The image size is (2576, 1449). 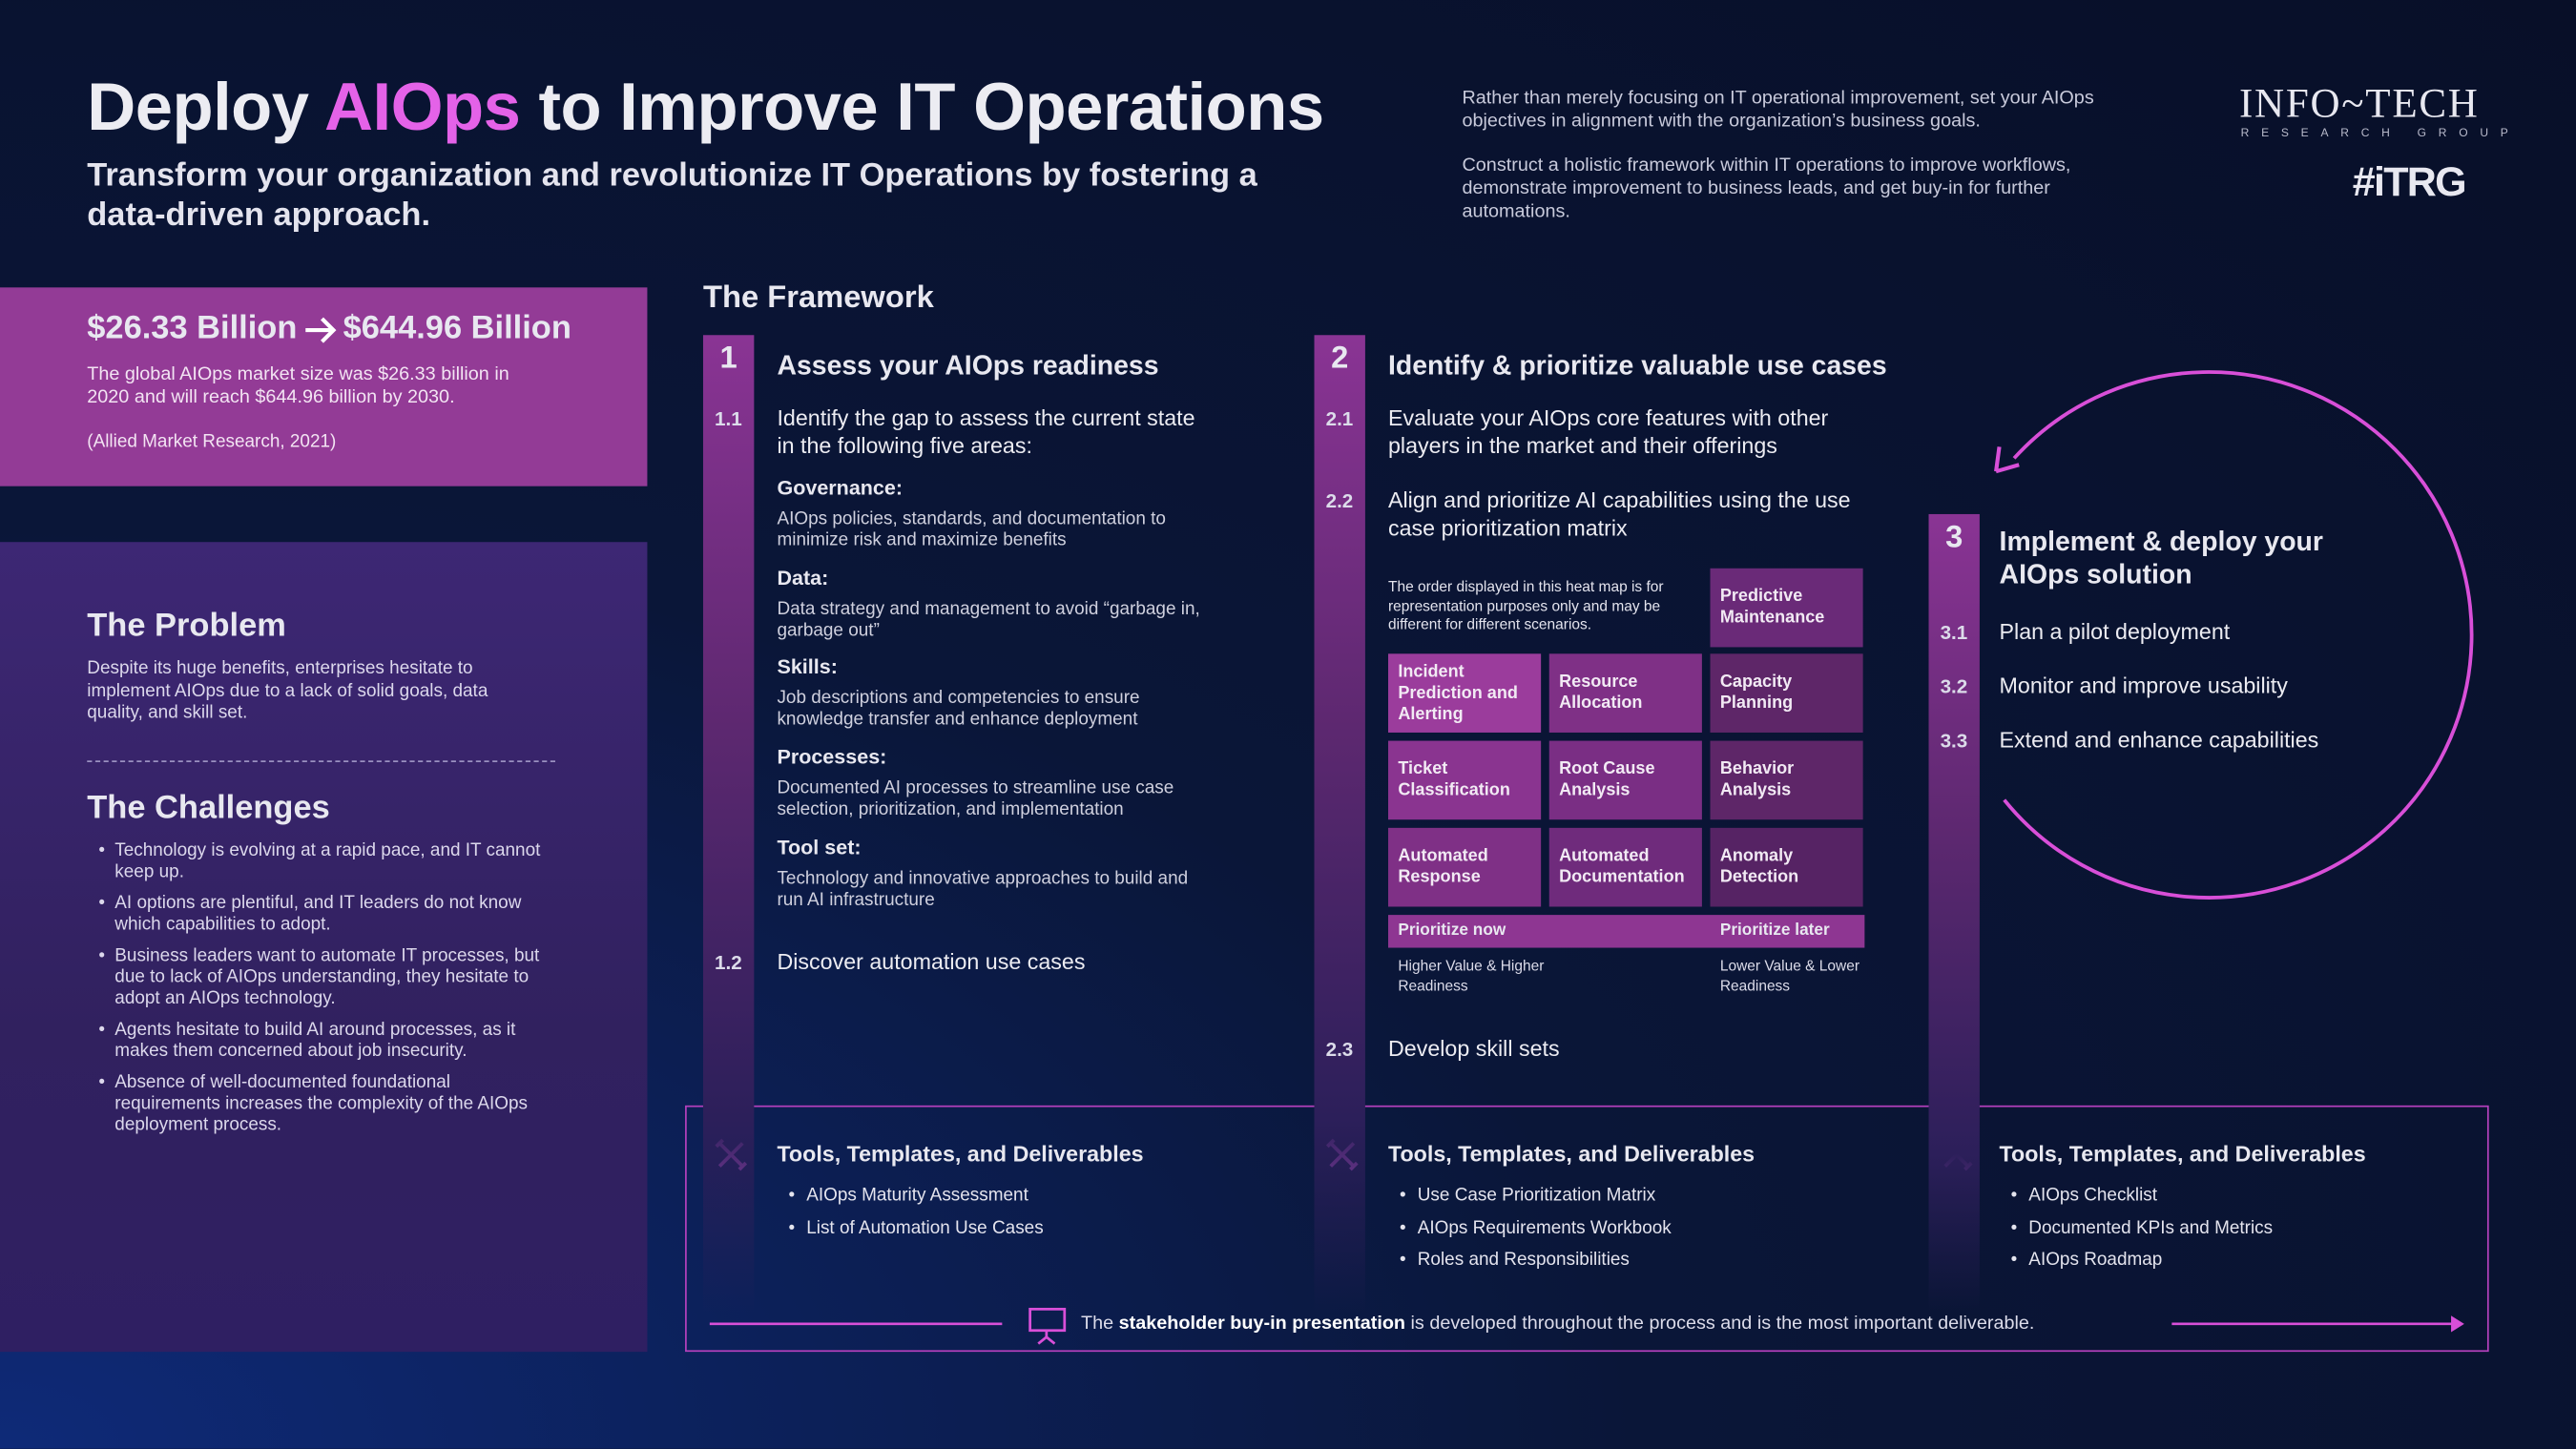 I want to click on tools-item: • AIOps Requirements Workbook, so click(x=1536, y=1228).